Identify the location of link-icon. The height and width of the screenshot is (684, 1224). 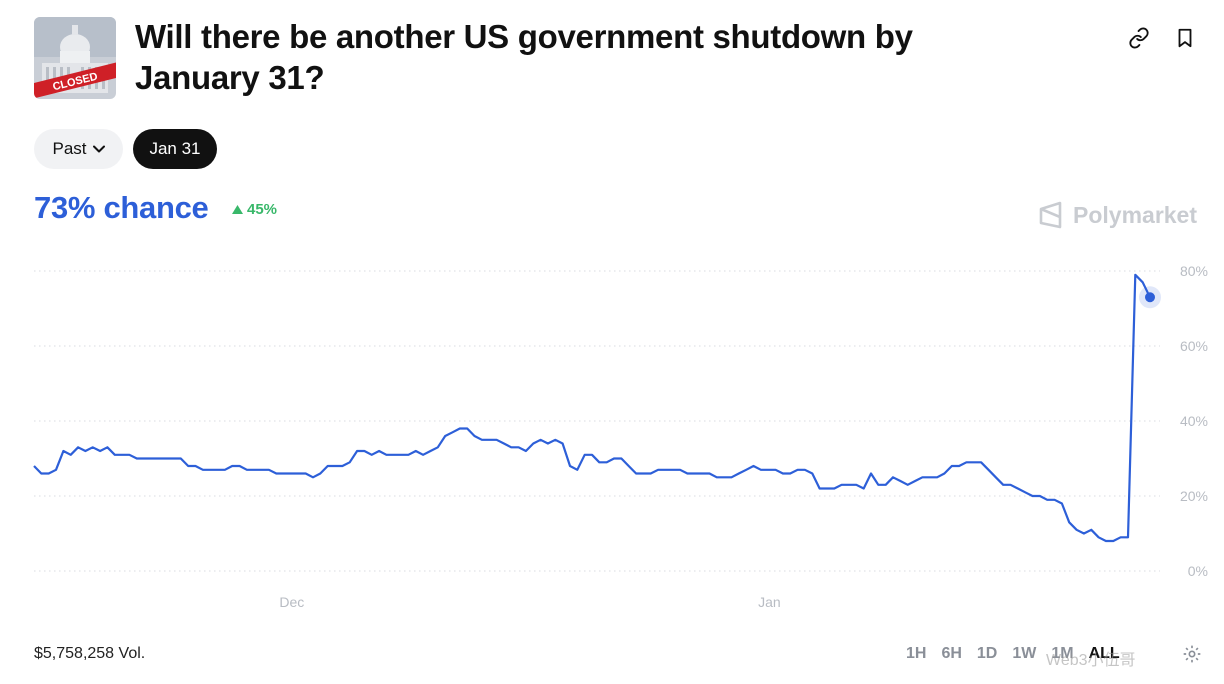
(1139, 38).